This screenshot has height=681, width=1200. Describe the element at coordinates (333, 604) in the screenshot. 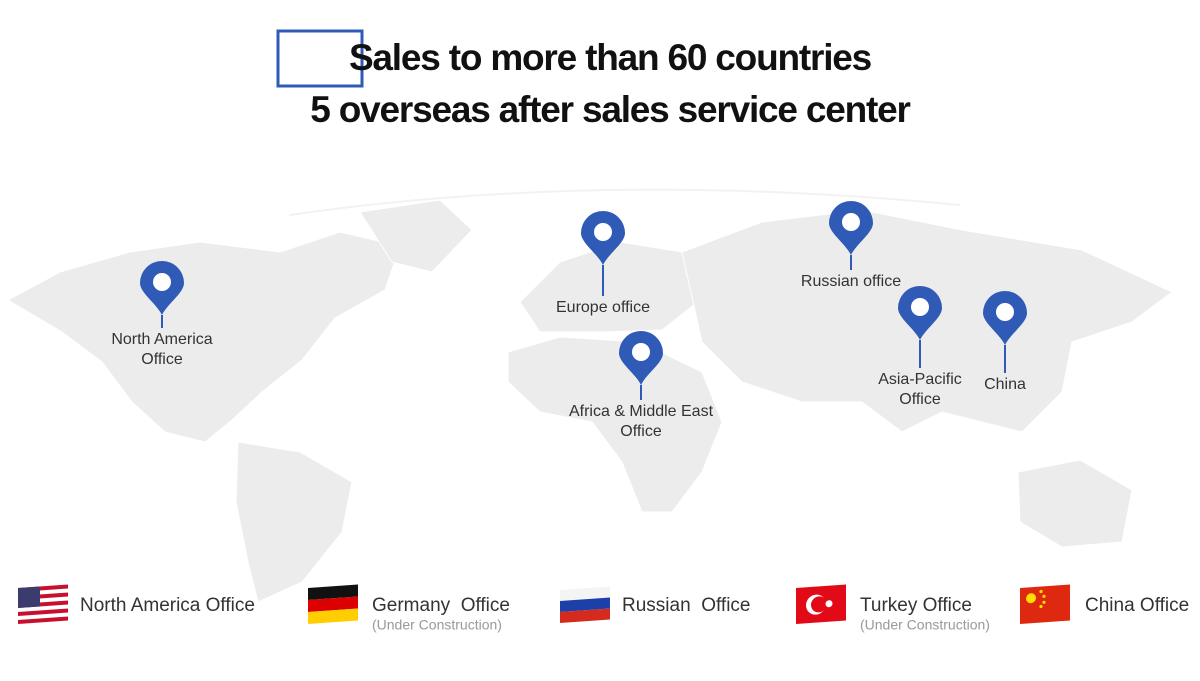

I see `flag-germany` at that location.